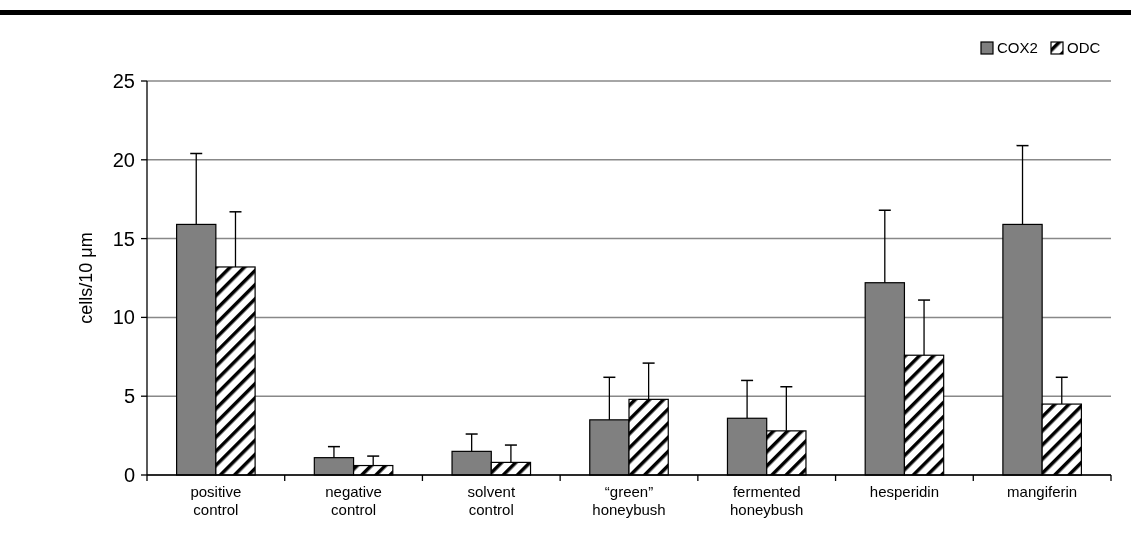  What do you see at coordinates (1084, 48) in the screenshot?
I see `legend-label: ODC` at bounding box center [1084, 48].